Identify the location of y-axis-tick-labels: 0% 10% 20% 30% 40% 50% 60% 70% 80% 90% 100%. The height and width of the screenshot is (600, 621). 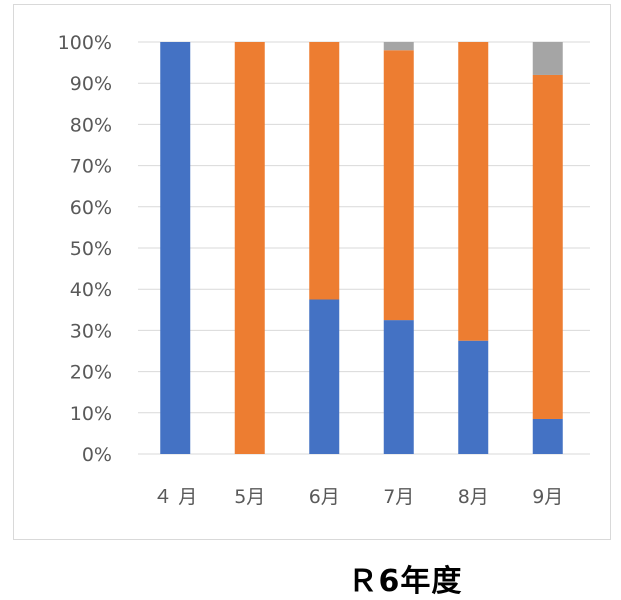
(85, 249).